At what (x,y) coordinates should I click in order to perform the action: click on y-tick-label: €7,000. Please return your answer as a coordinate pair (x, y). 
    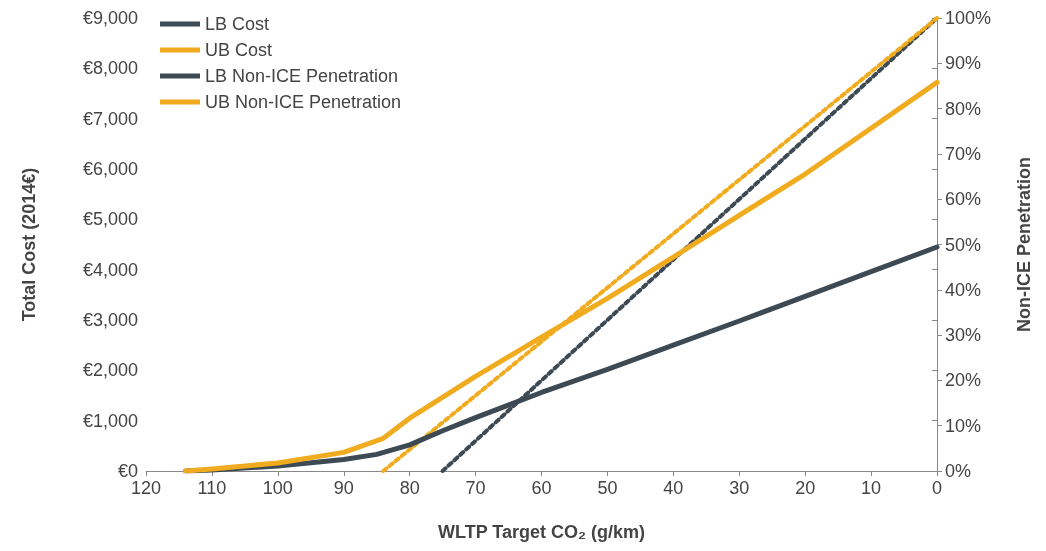
    Looking at the image, I should click on (110, 118).